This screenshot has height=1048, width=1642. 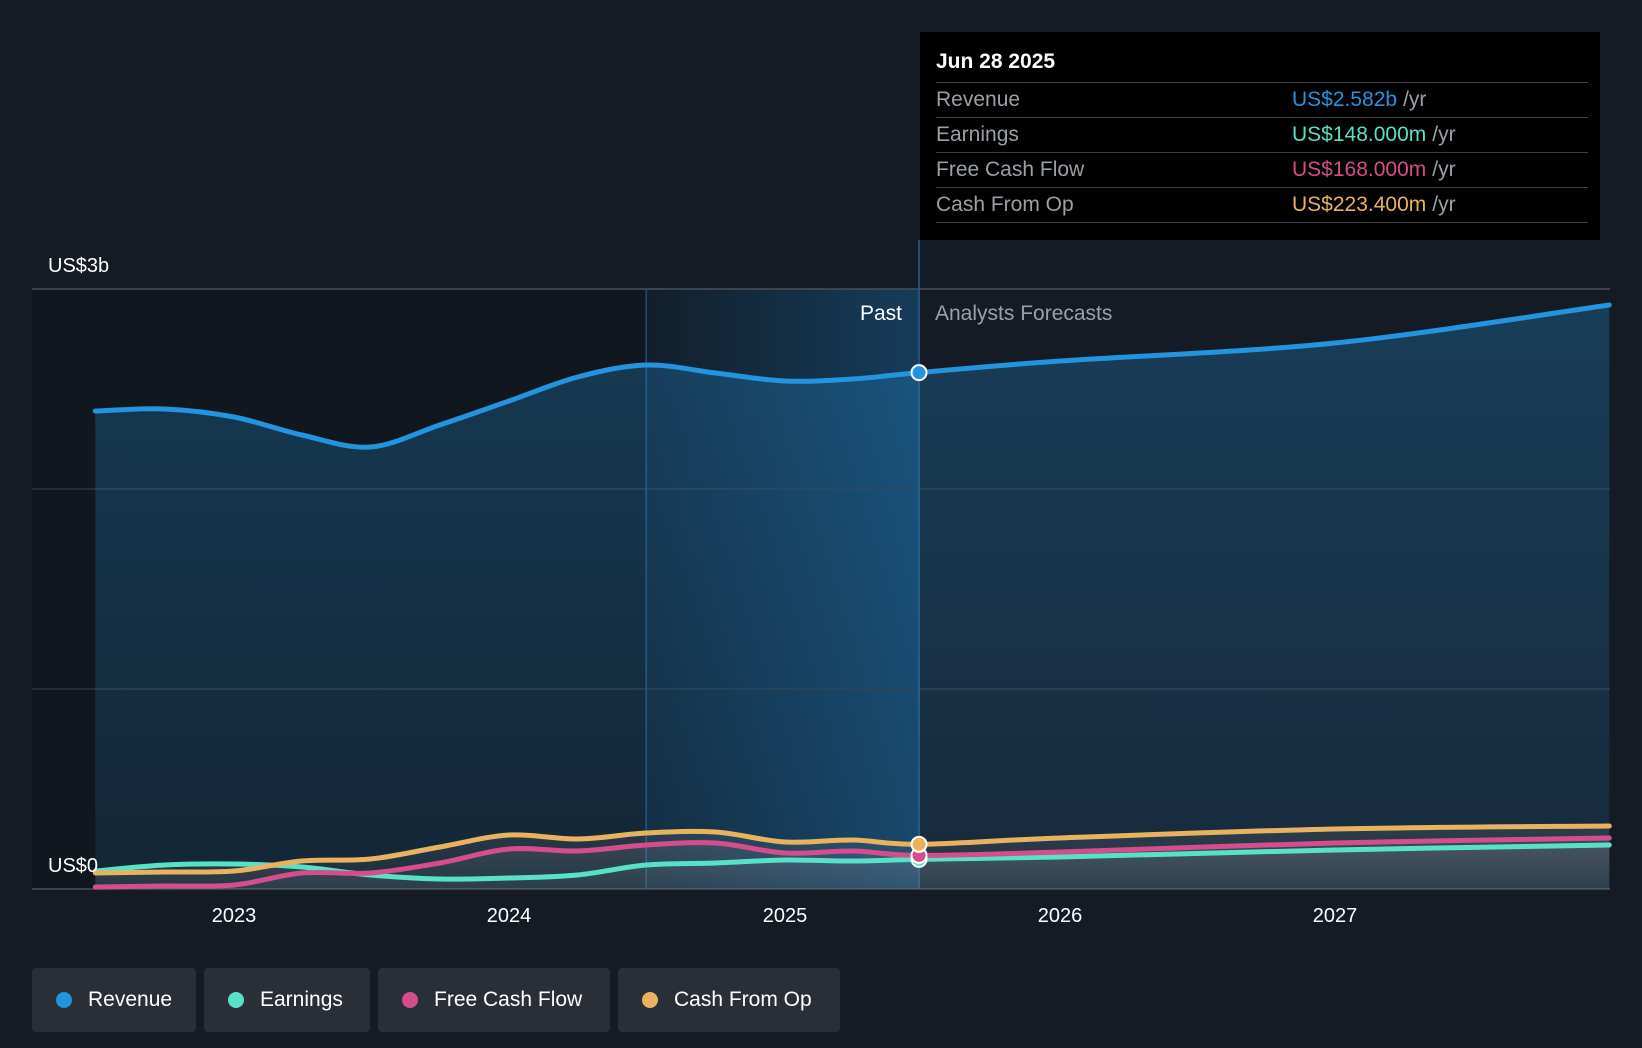 I want to click on legend-label: Revenue, so click(x=130, y=999).